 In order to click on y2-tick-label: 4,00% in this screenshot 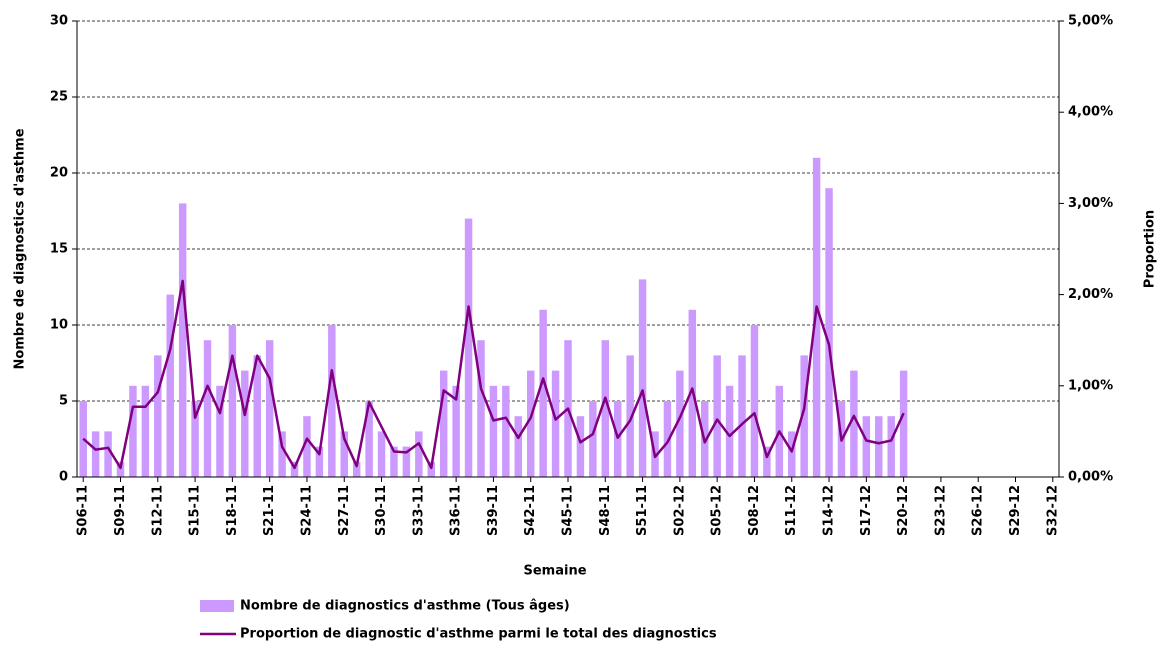, I will do `click(1090, 112)`.